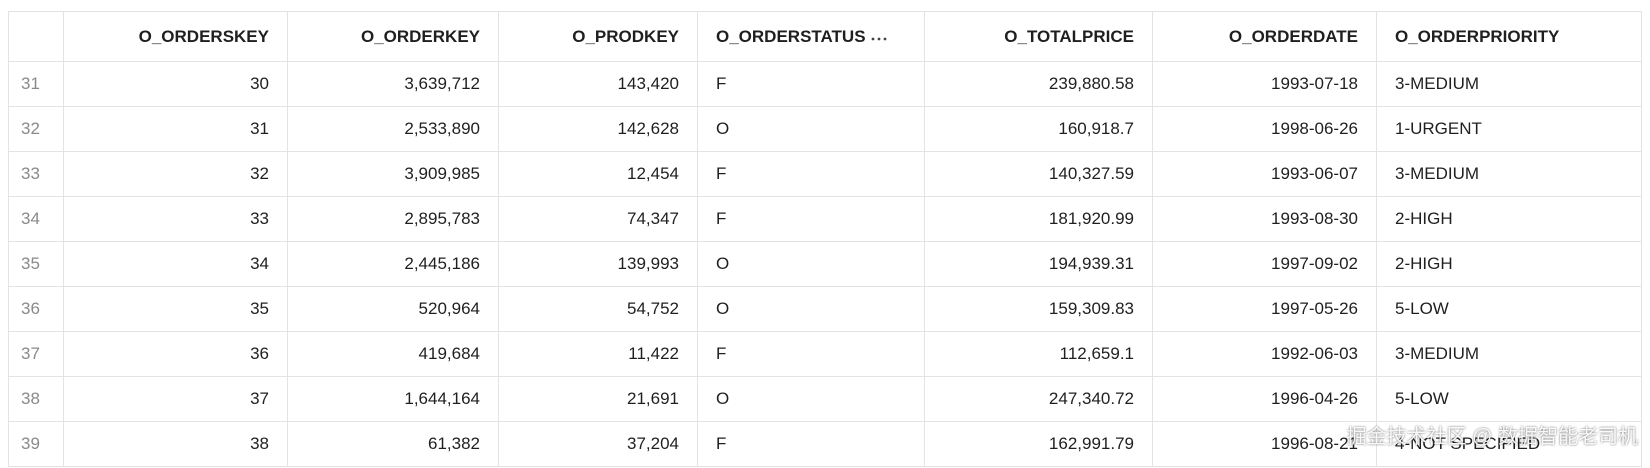 This screenshot has width=1650, height=468. Describe the element at coordinates (36, 354) in the screenshot. I see `row-number: 37` at that location.